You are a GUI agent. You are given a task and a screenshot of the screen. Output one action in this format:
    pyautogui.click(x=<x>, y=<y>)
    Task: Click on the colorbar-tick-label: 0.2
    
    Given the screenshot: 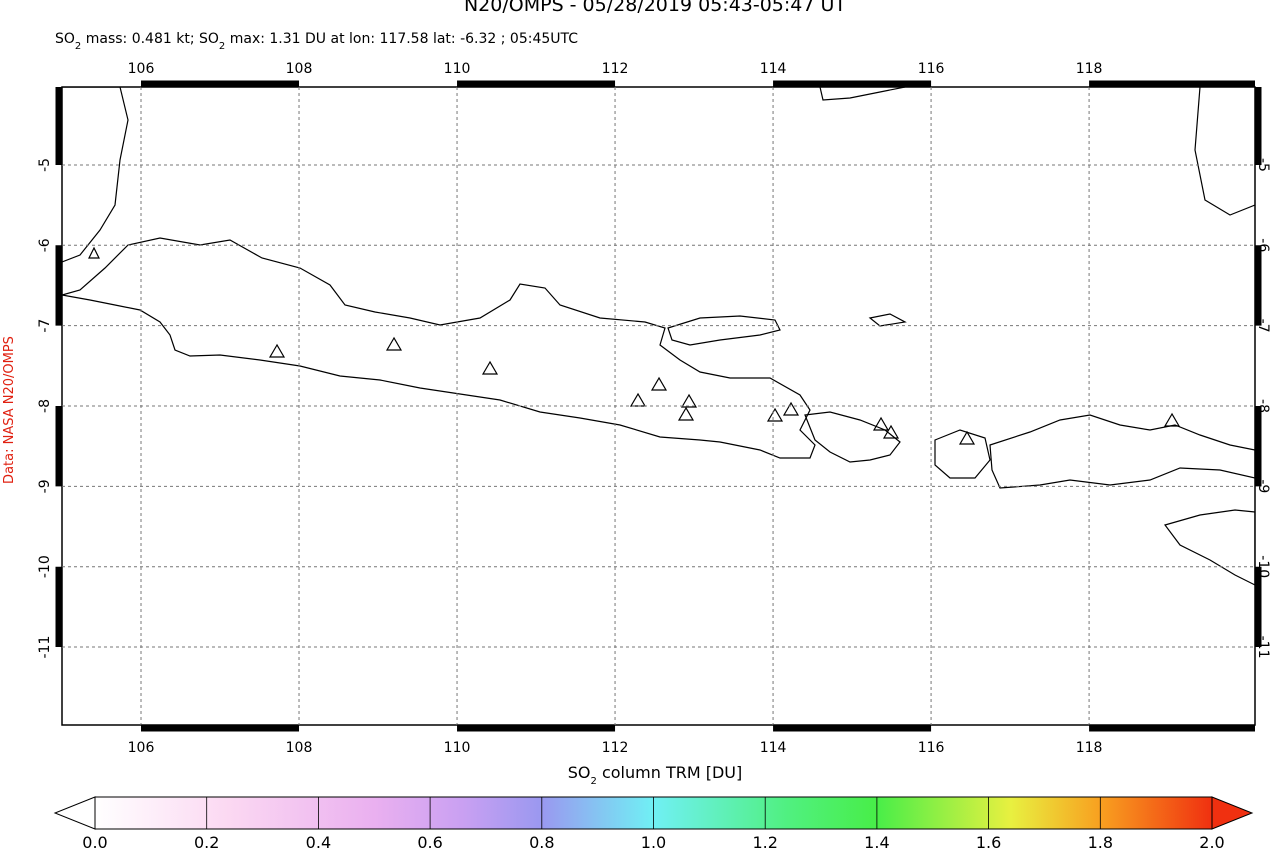 What is the action you would take?
    pyautogui.click(x=206, y=842)
    